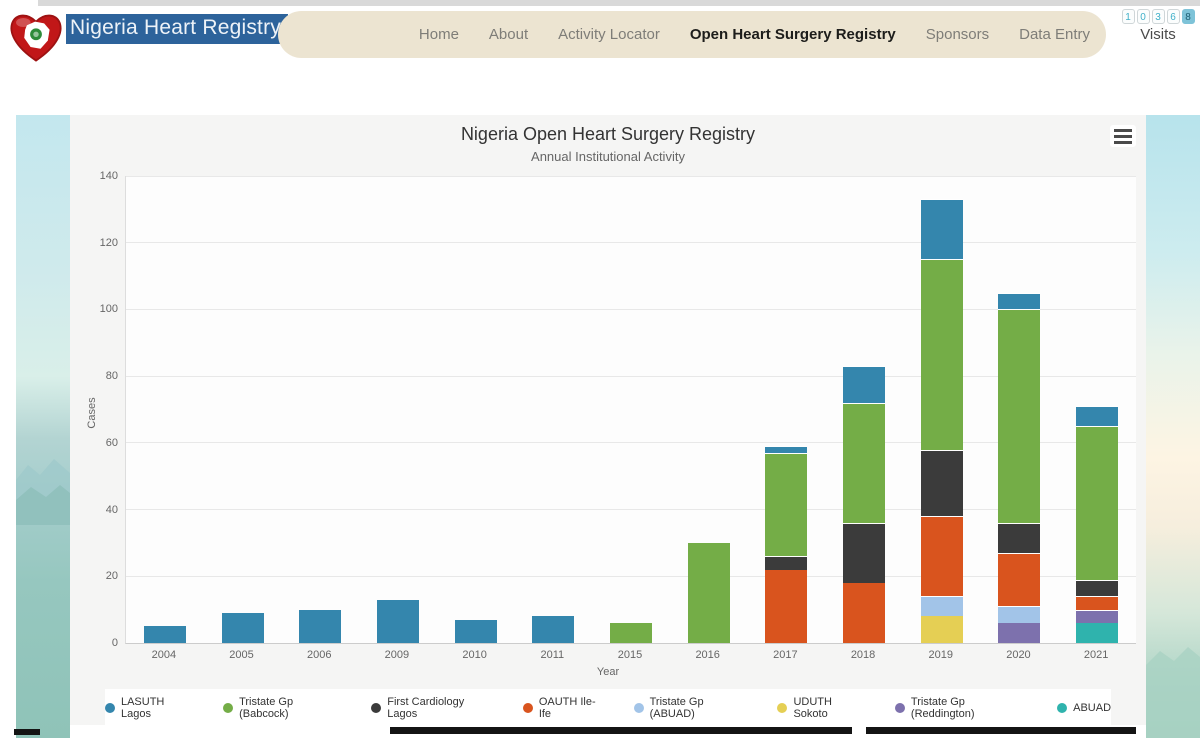 The image size is (1200, 738). Describe the element at coordinates (608, 156) in the screenshot. I see `chart-subtitle: Annual Institutional Activity` at that location.